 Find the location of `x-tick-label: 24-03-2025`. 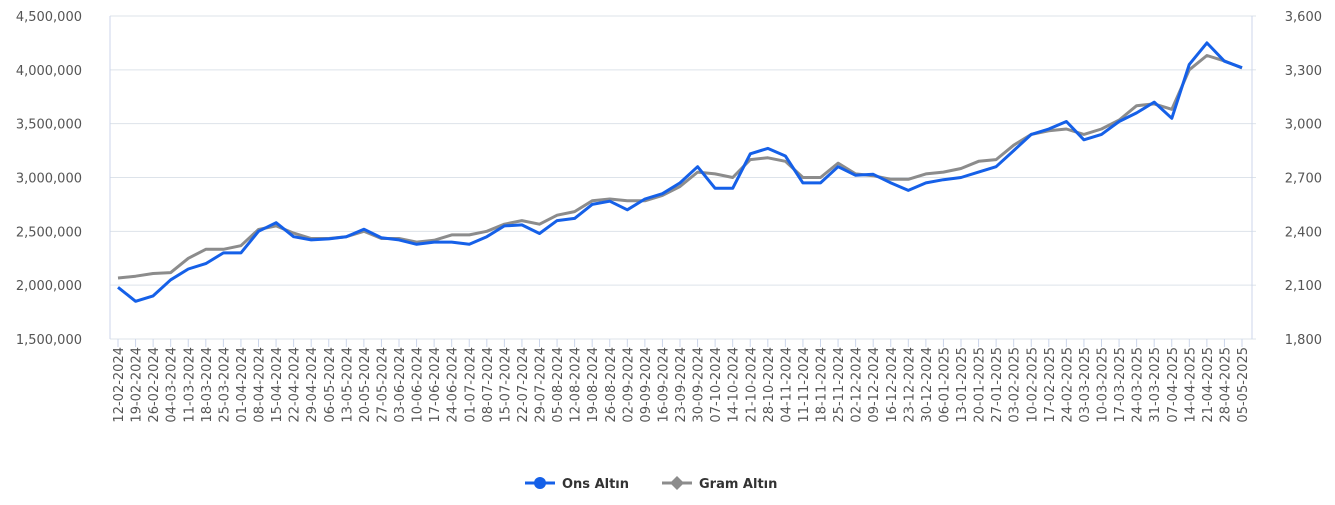

x-tick-label: 24-03-2025 is located at coordinates (1138, 385).